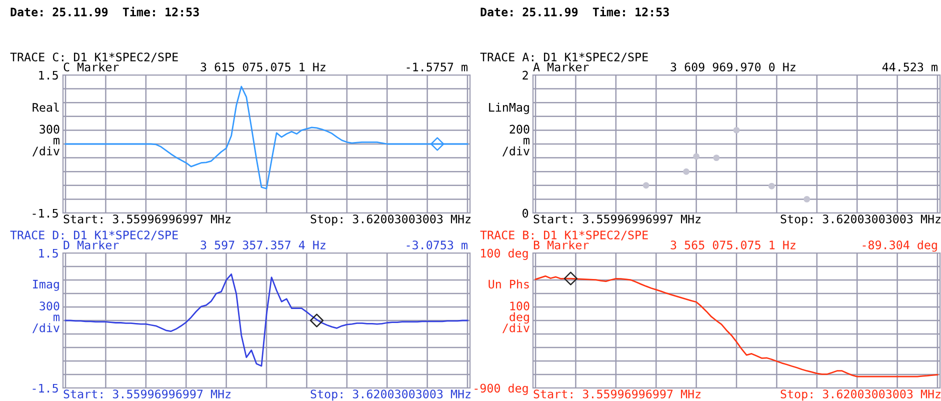  What do you see at coordinates (504, 254) in the screenshot?
I see `y-tick-label: 100 deg` at bounding box center [504, 254].